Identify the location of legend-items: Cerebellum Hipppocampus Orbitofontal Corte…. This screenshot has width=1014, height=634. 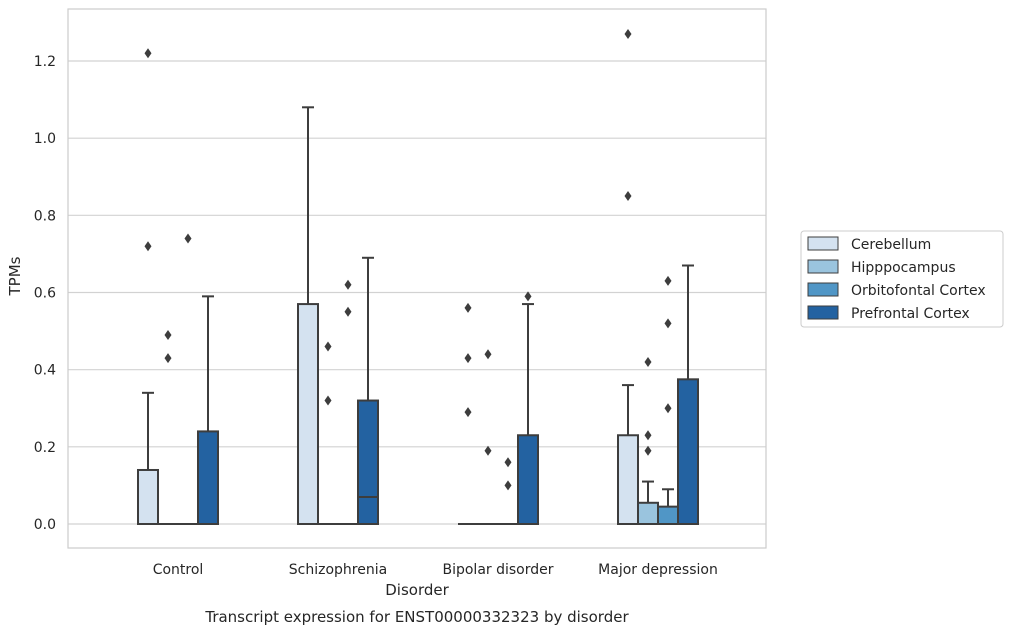
(896, 279).